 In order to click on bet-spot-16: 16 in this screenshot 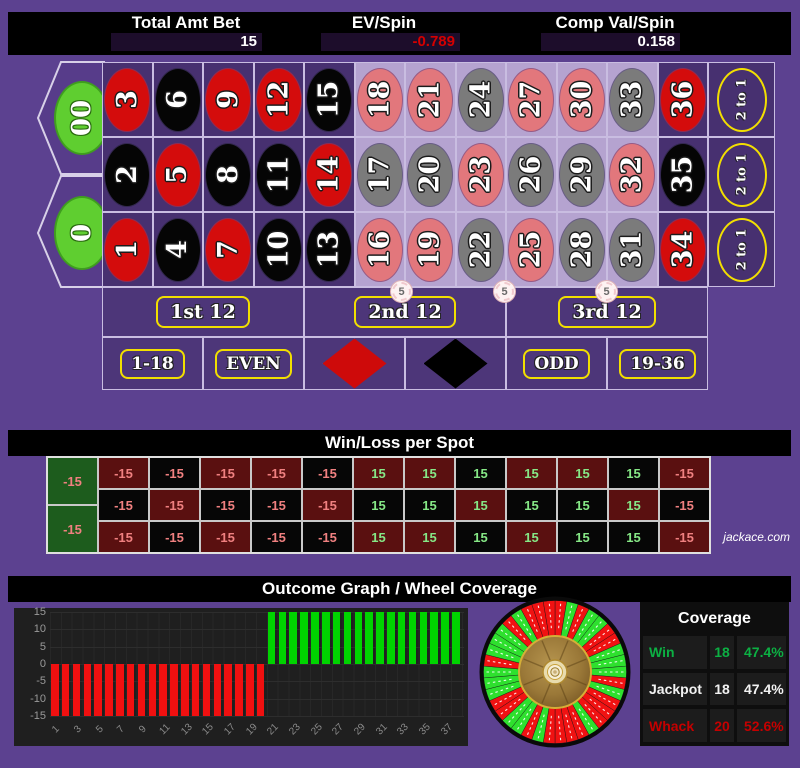, I will do `click(379, 249)`.